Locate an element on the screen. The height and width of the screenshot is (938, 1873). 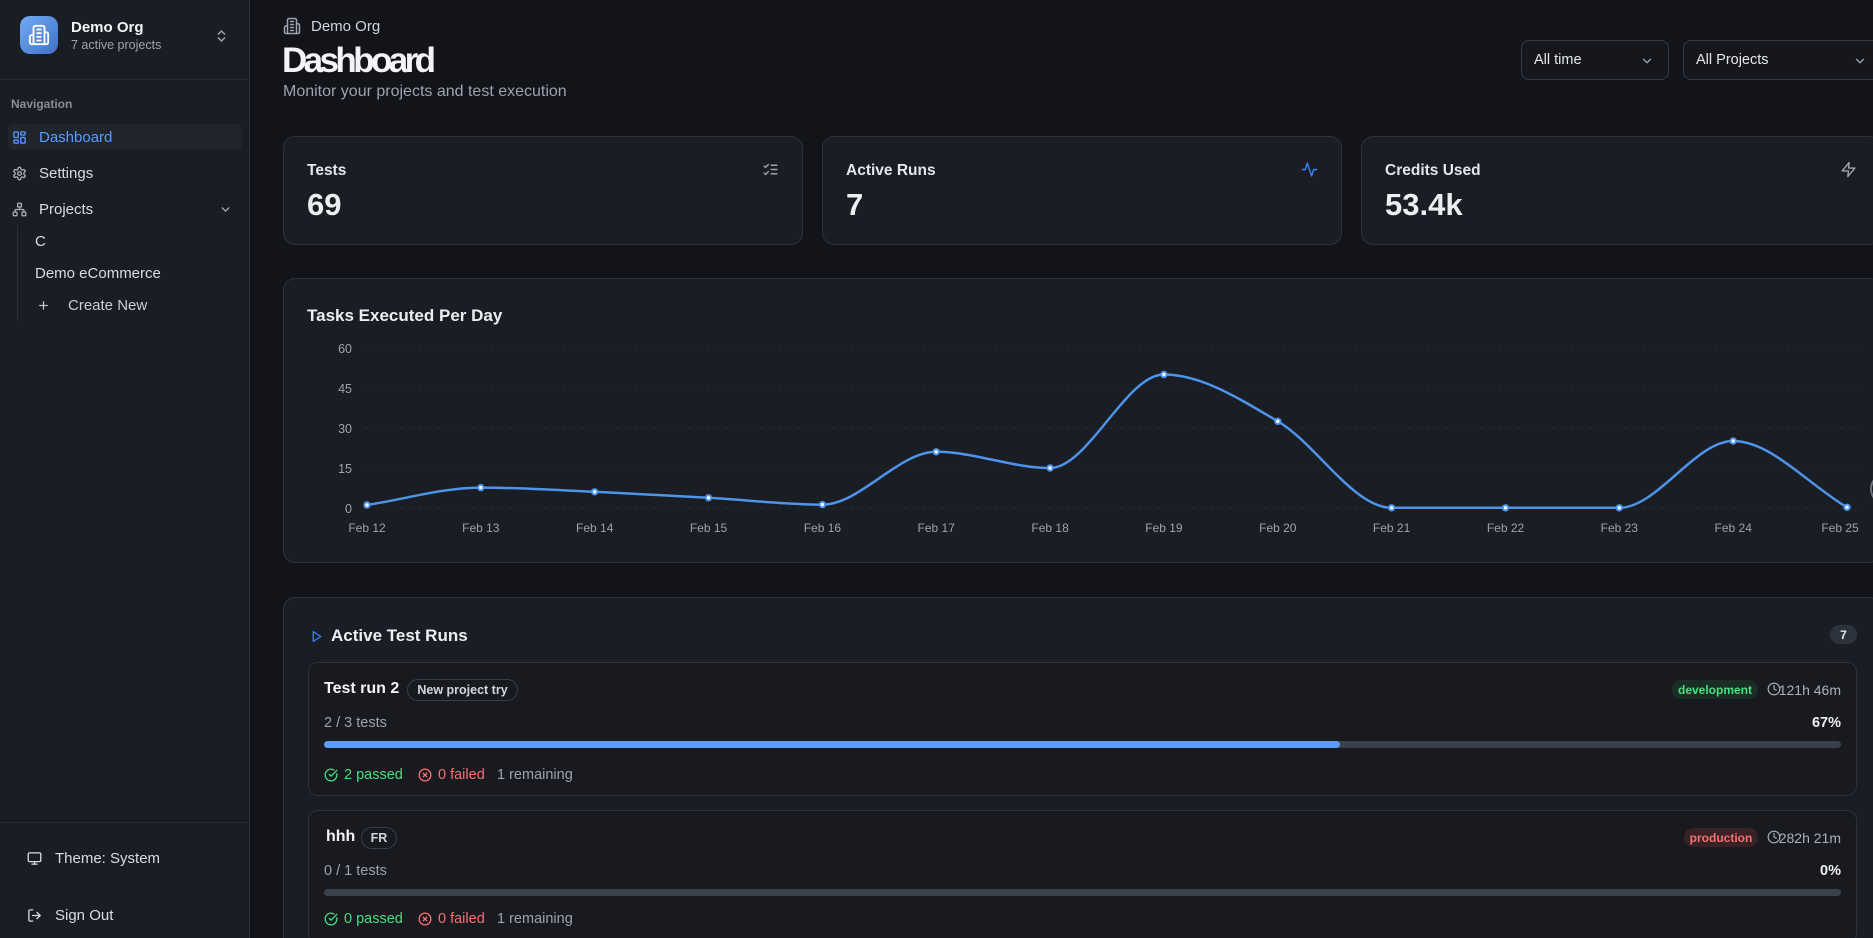
svg-text: Feb 22 is located at coordinates (1506, 528).